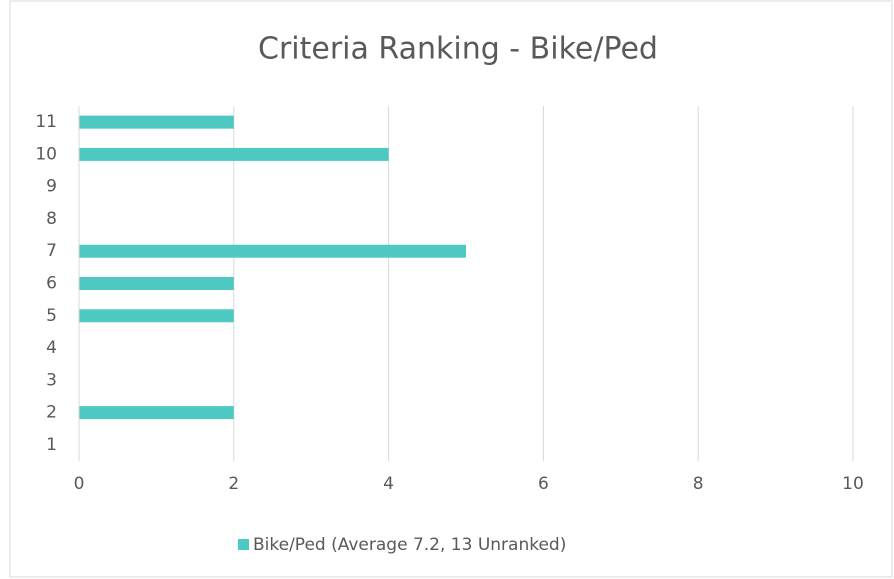 The width and height of the screenshot is (894, 579). Describe the element at coordinates (46, 122) in the screenshot. I see `y-tick-label: 11` at that location.